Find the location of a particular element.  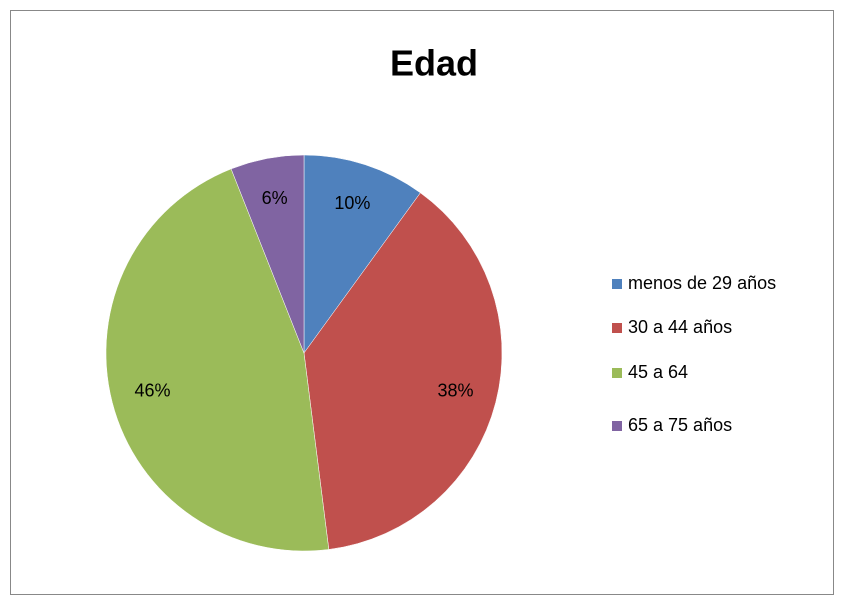

legend-label: menos de 29 años is located at coordinates (702, 283).